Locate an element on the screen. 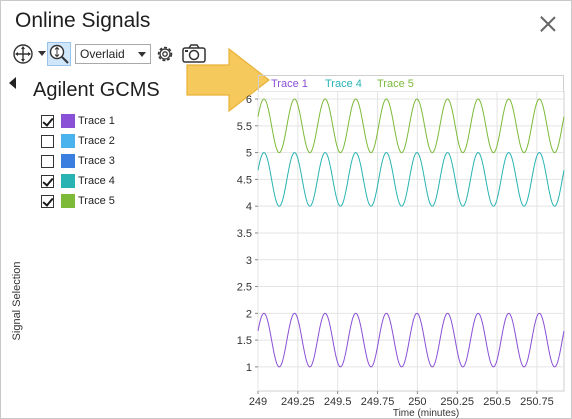 The height and width of the screenshot is (419, 572). signal-label: Trace 1 is located at coordinates (96, 121).